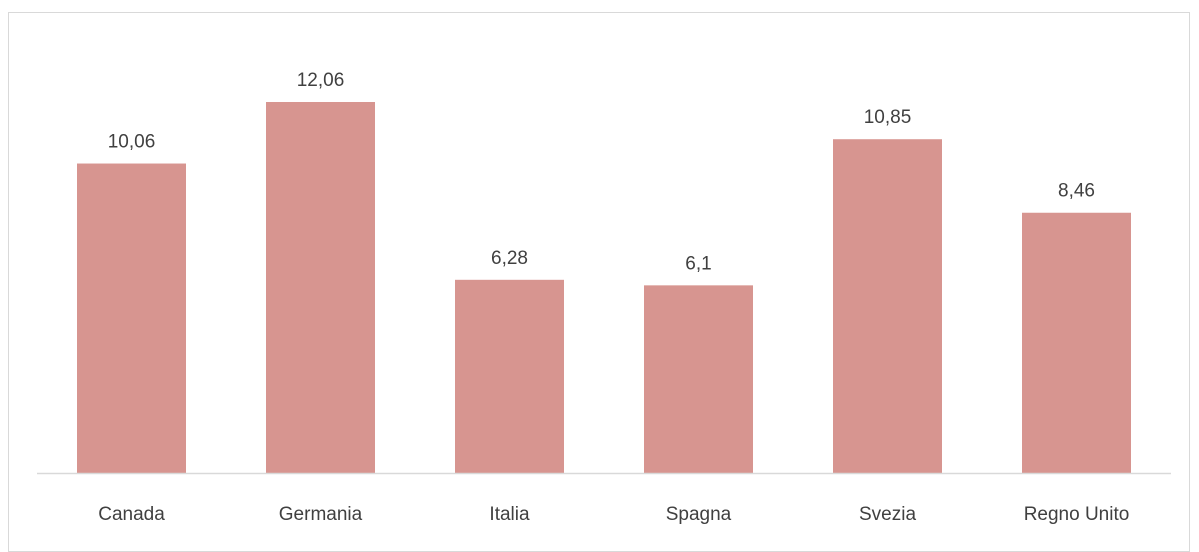  What do you see at coordinates (887, 306) in the screenshot?
I see `bar-svezia` at bounding box center [887, 306].